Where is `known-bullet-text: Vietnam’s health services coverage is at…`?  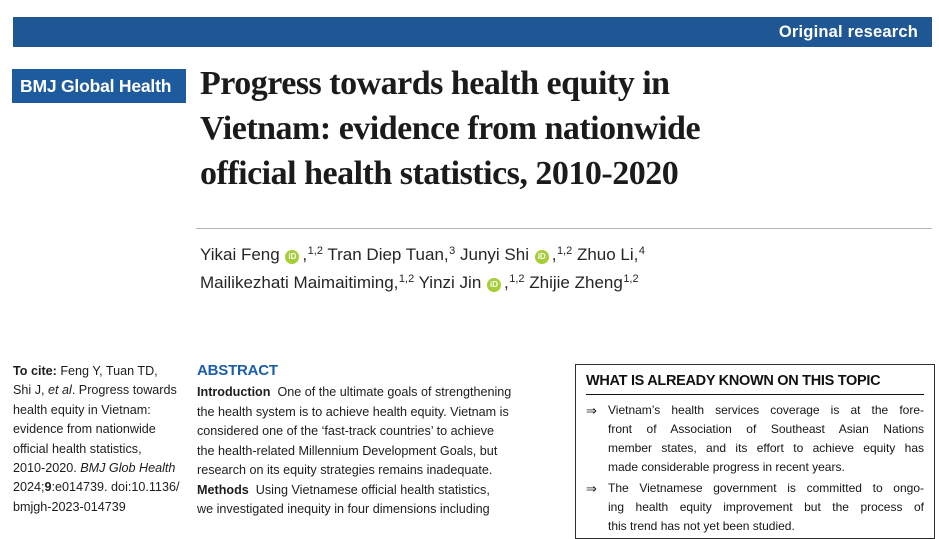
known-bullet-text: Vietnam’s health services coverage is at… is located at coordinates (766, 439).